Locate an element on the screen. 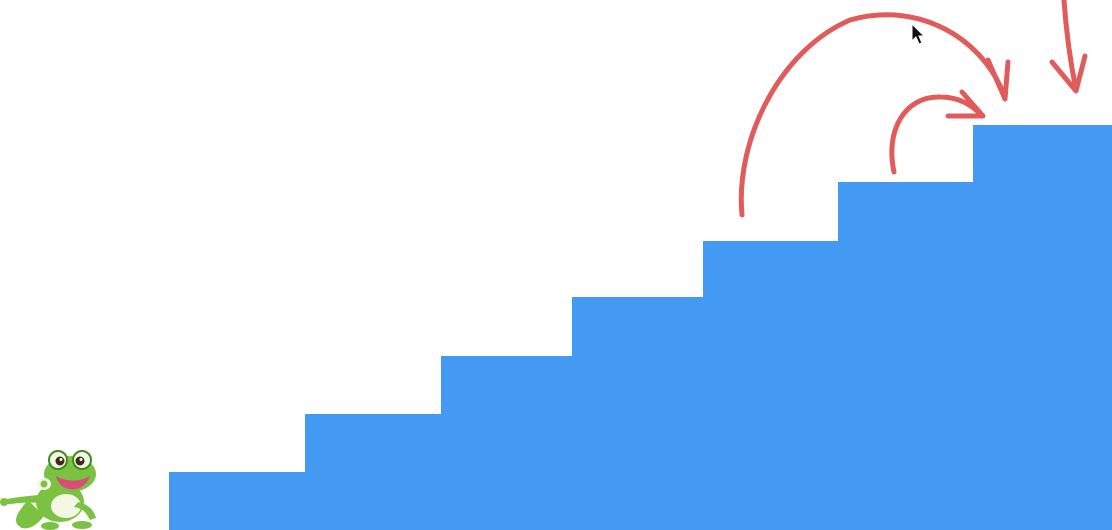 This screenshot has height=530, width=1112. jump-arrows is located at coordinates (913, 109).